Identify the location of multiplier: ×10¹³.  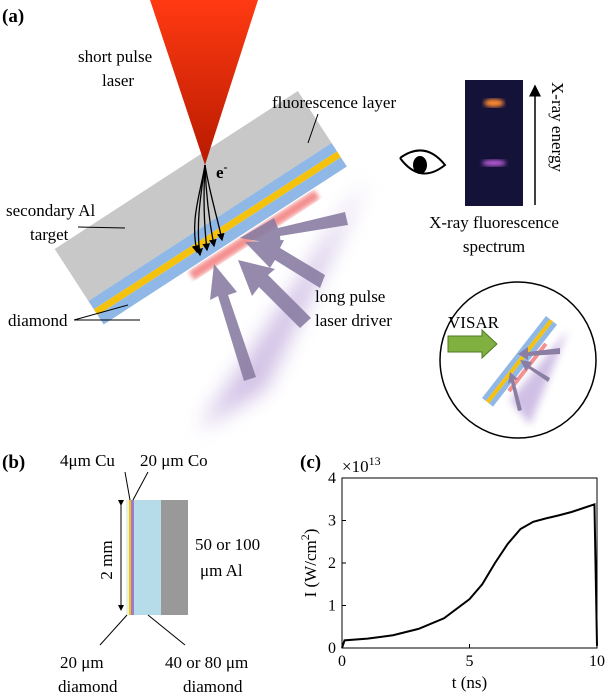
(361, 465).